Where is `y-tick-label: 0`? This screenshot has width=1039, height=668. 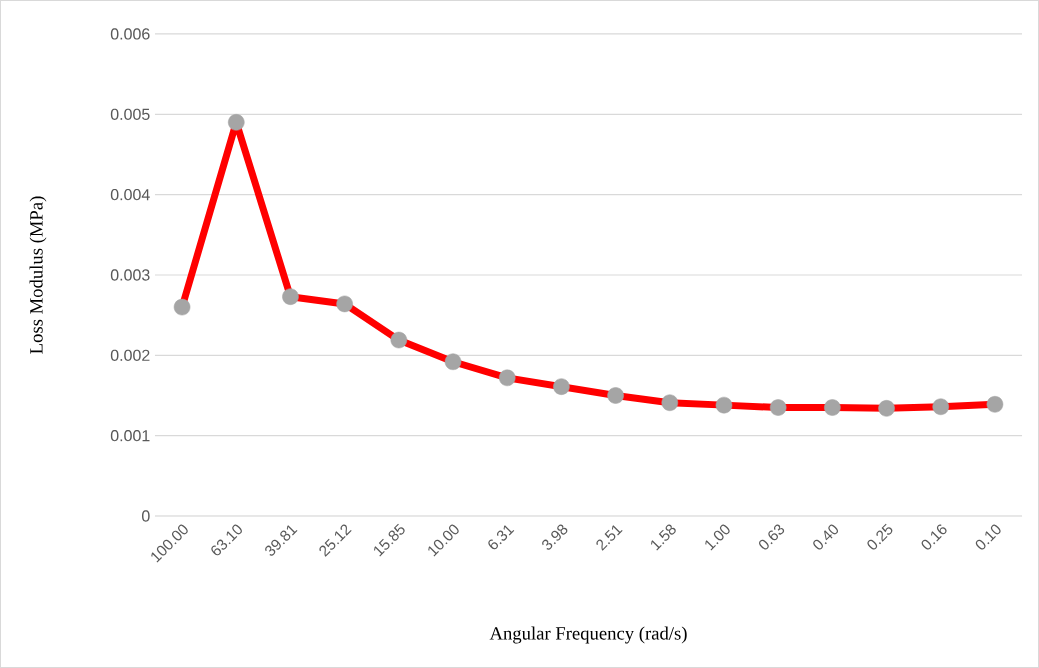 y-tick-label: 0 is located at coordinates (146, 516).